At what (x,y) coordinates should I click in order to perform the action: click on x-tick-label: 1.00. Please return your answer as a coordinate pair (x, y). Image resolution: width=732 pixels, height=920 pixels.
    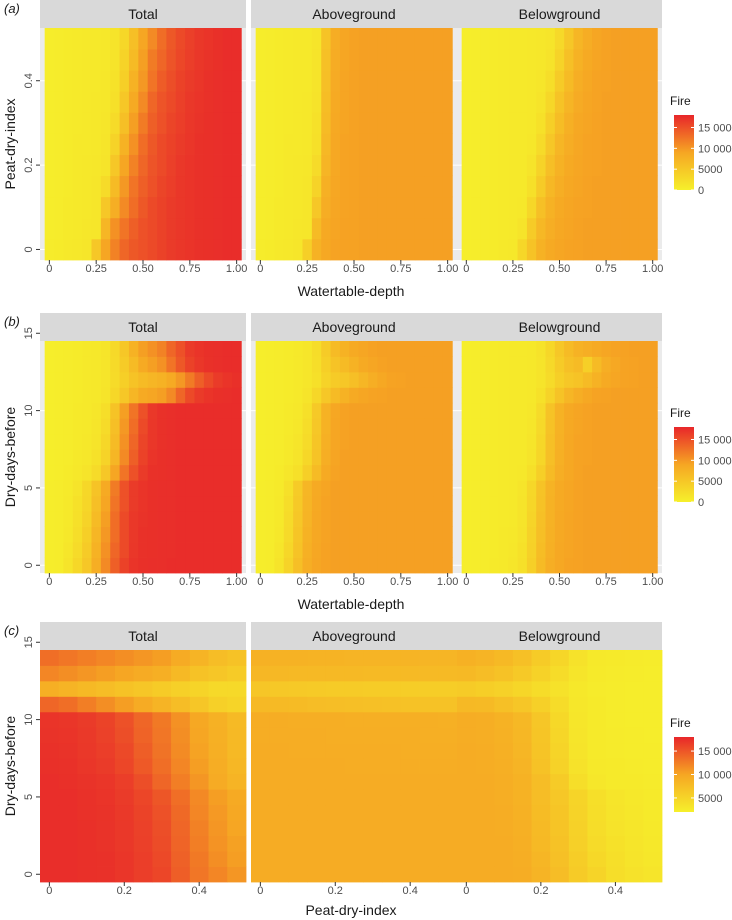
    Looking at the image, I should click on (447, 269).